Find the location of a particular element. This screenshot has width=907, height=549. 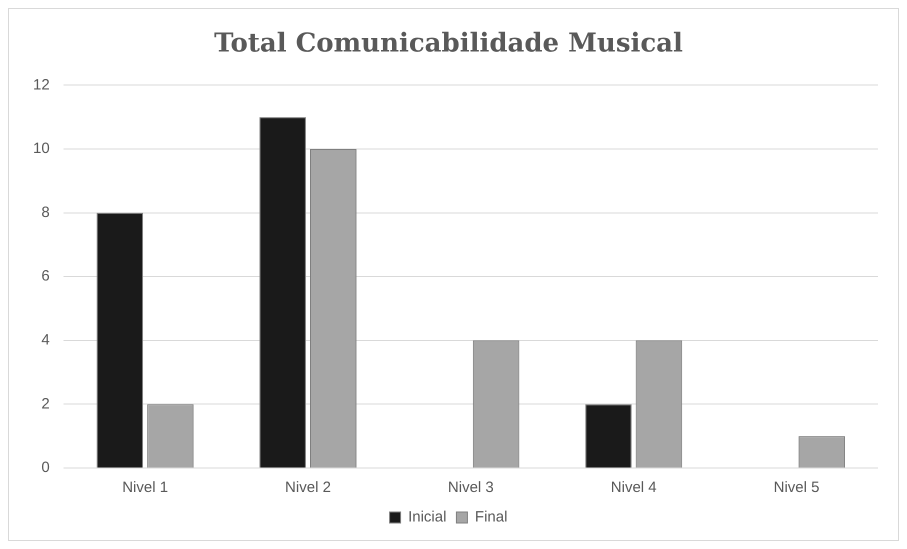

y-tick-label: 10 is located at coordinates (41, 149).